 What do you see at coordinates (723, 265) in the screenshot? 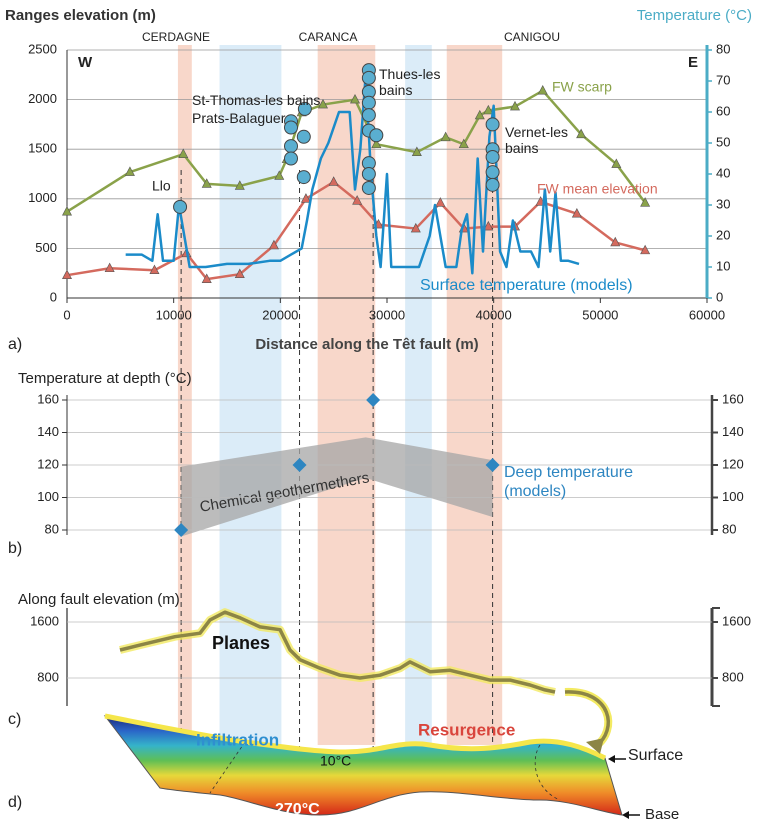
I see `y2-tick-label: 10` at bounding box center [723, 265].